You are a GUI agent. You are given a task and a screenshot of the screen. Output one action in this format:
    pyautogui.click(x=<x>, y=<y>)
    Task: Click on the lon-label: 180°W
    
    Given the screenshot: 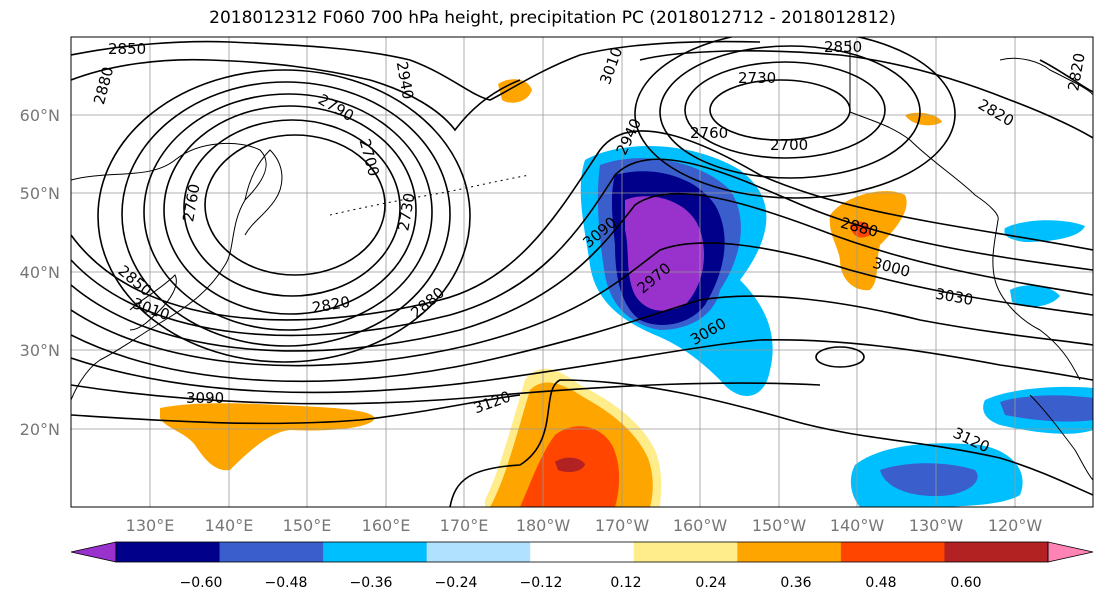 What is the action you would take?
    pyautogui.click(x=543, y=525)
    